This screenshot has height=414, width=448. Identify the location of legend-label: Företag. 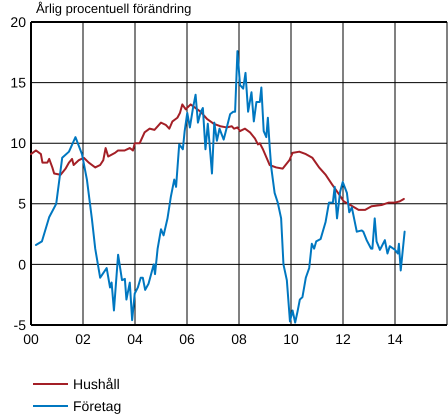
(97, 406).